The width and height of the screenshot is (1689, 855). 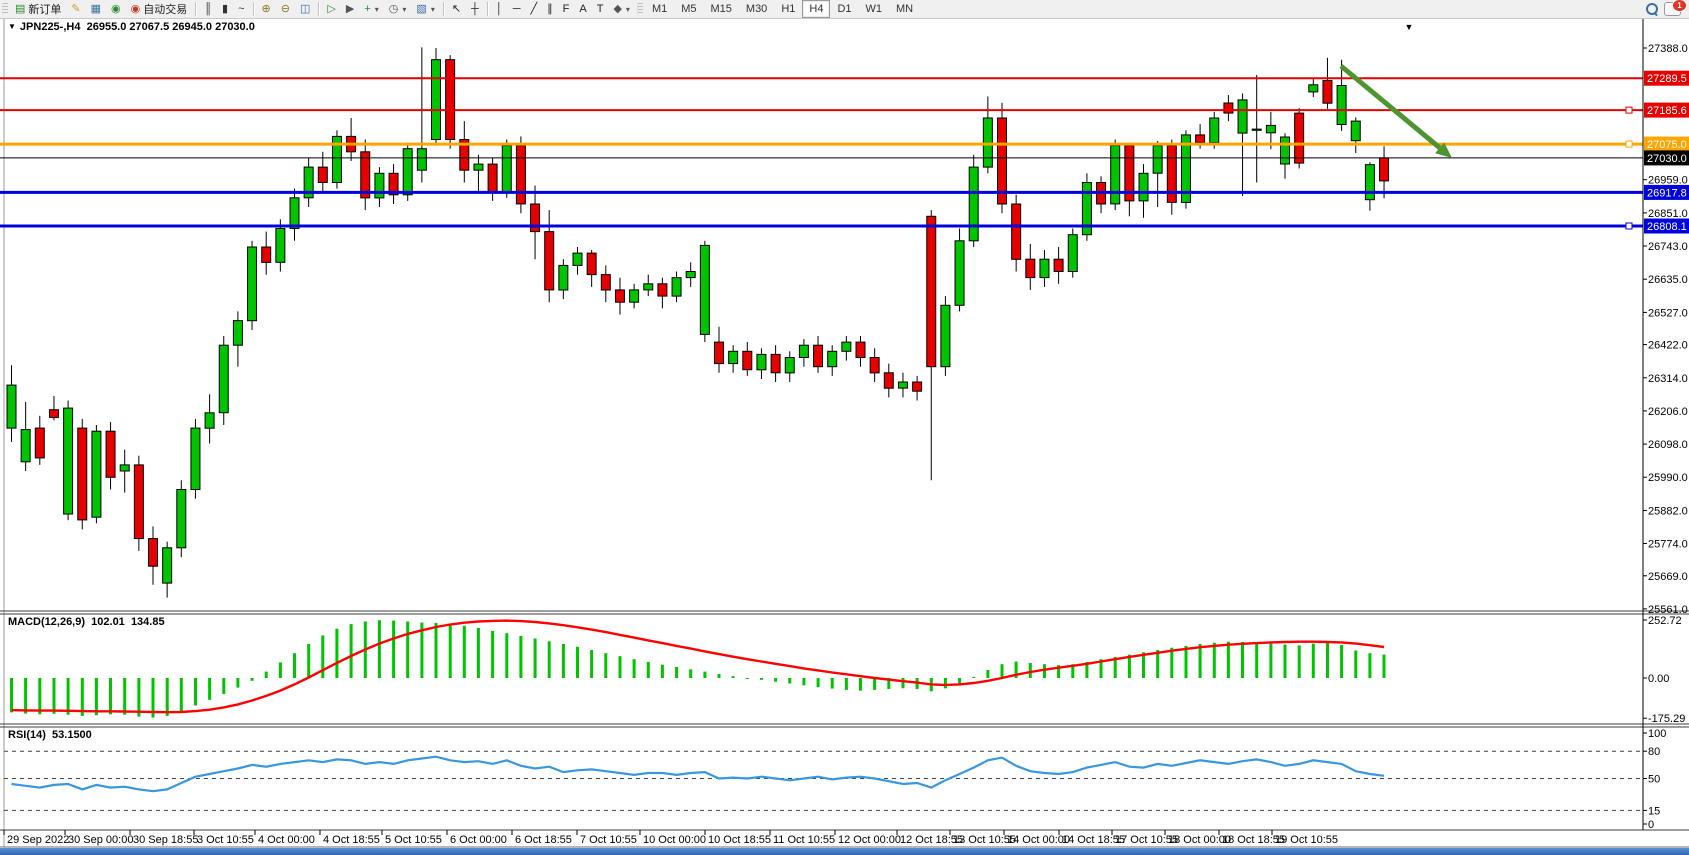 I want to click on templates-button: ▧ ▾, so click(x=425, y=9).